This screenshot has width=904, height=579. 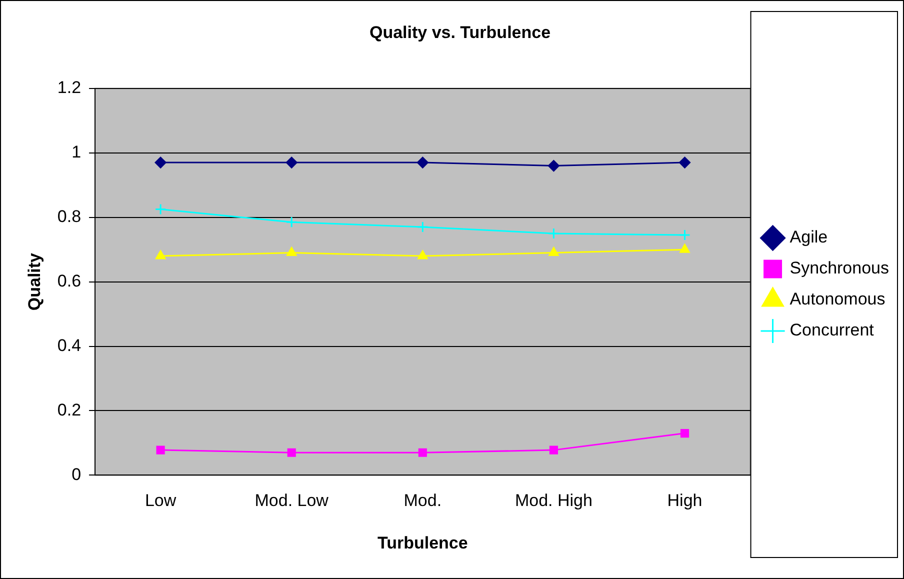 I want to click on x-tick-label: Mod. High, so click(x=553, y=500).